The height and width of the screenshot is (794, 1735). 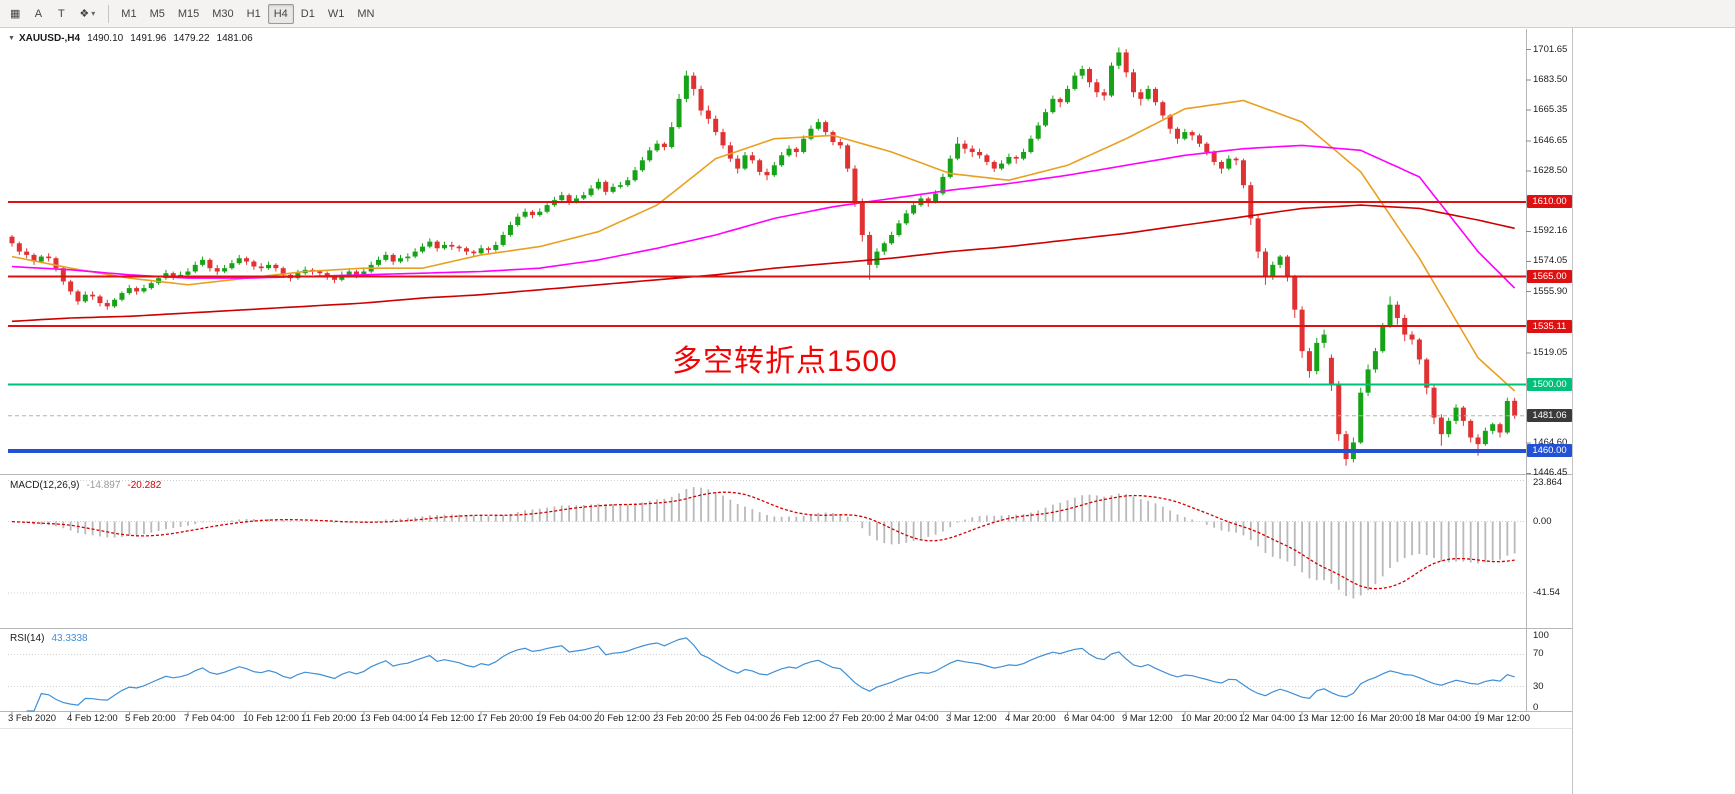 I want to click on arrow-tool-button: A, so click(x=38, y=14).